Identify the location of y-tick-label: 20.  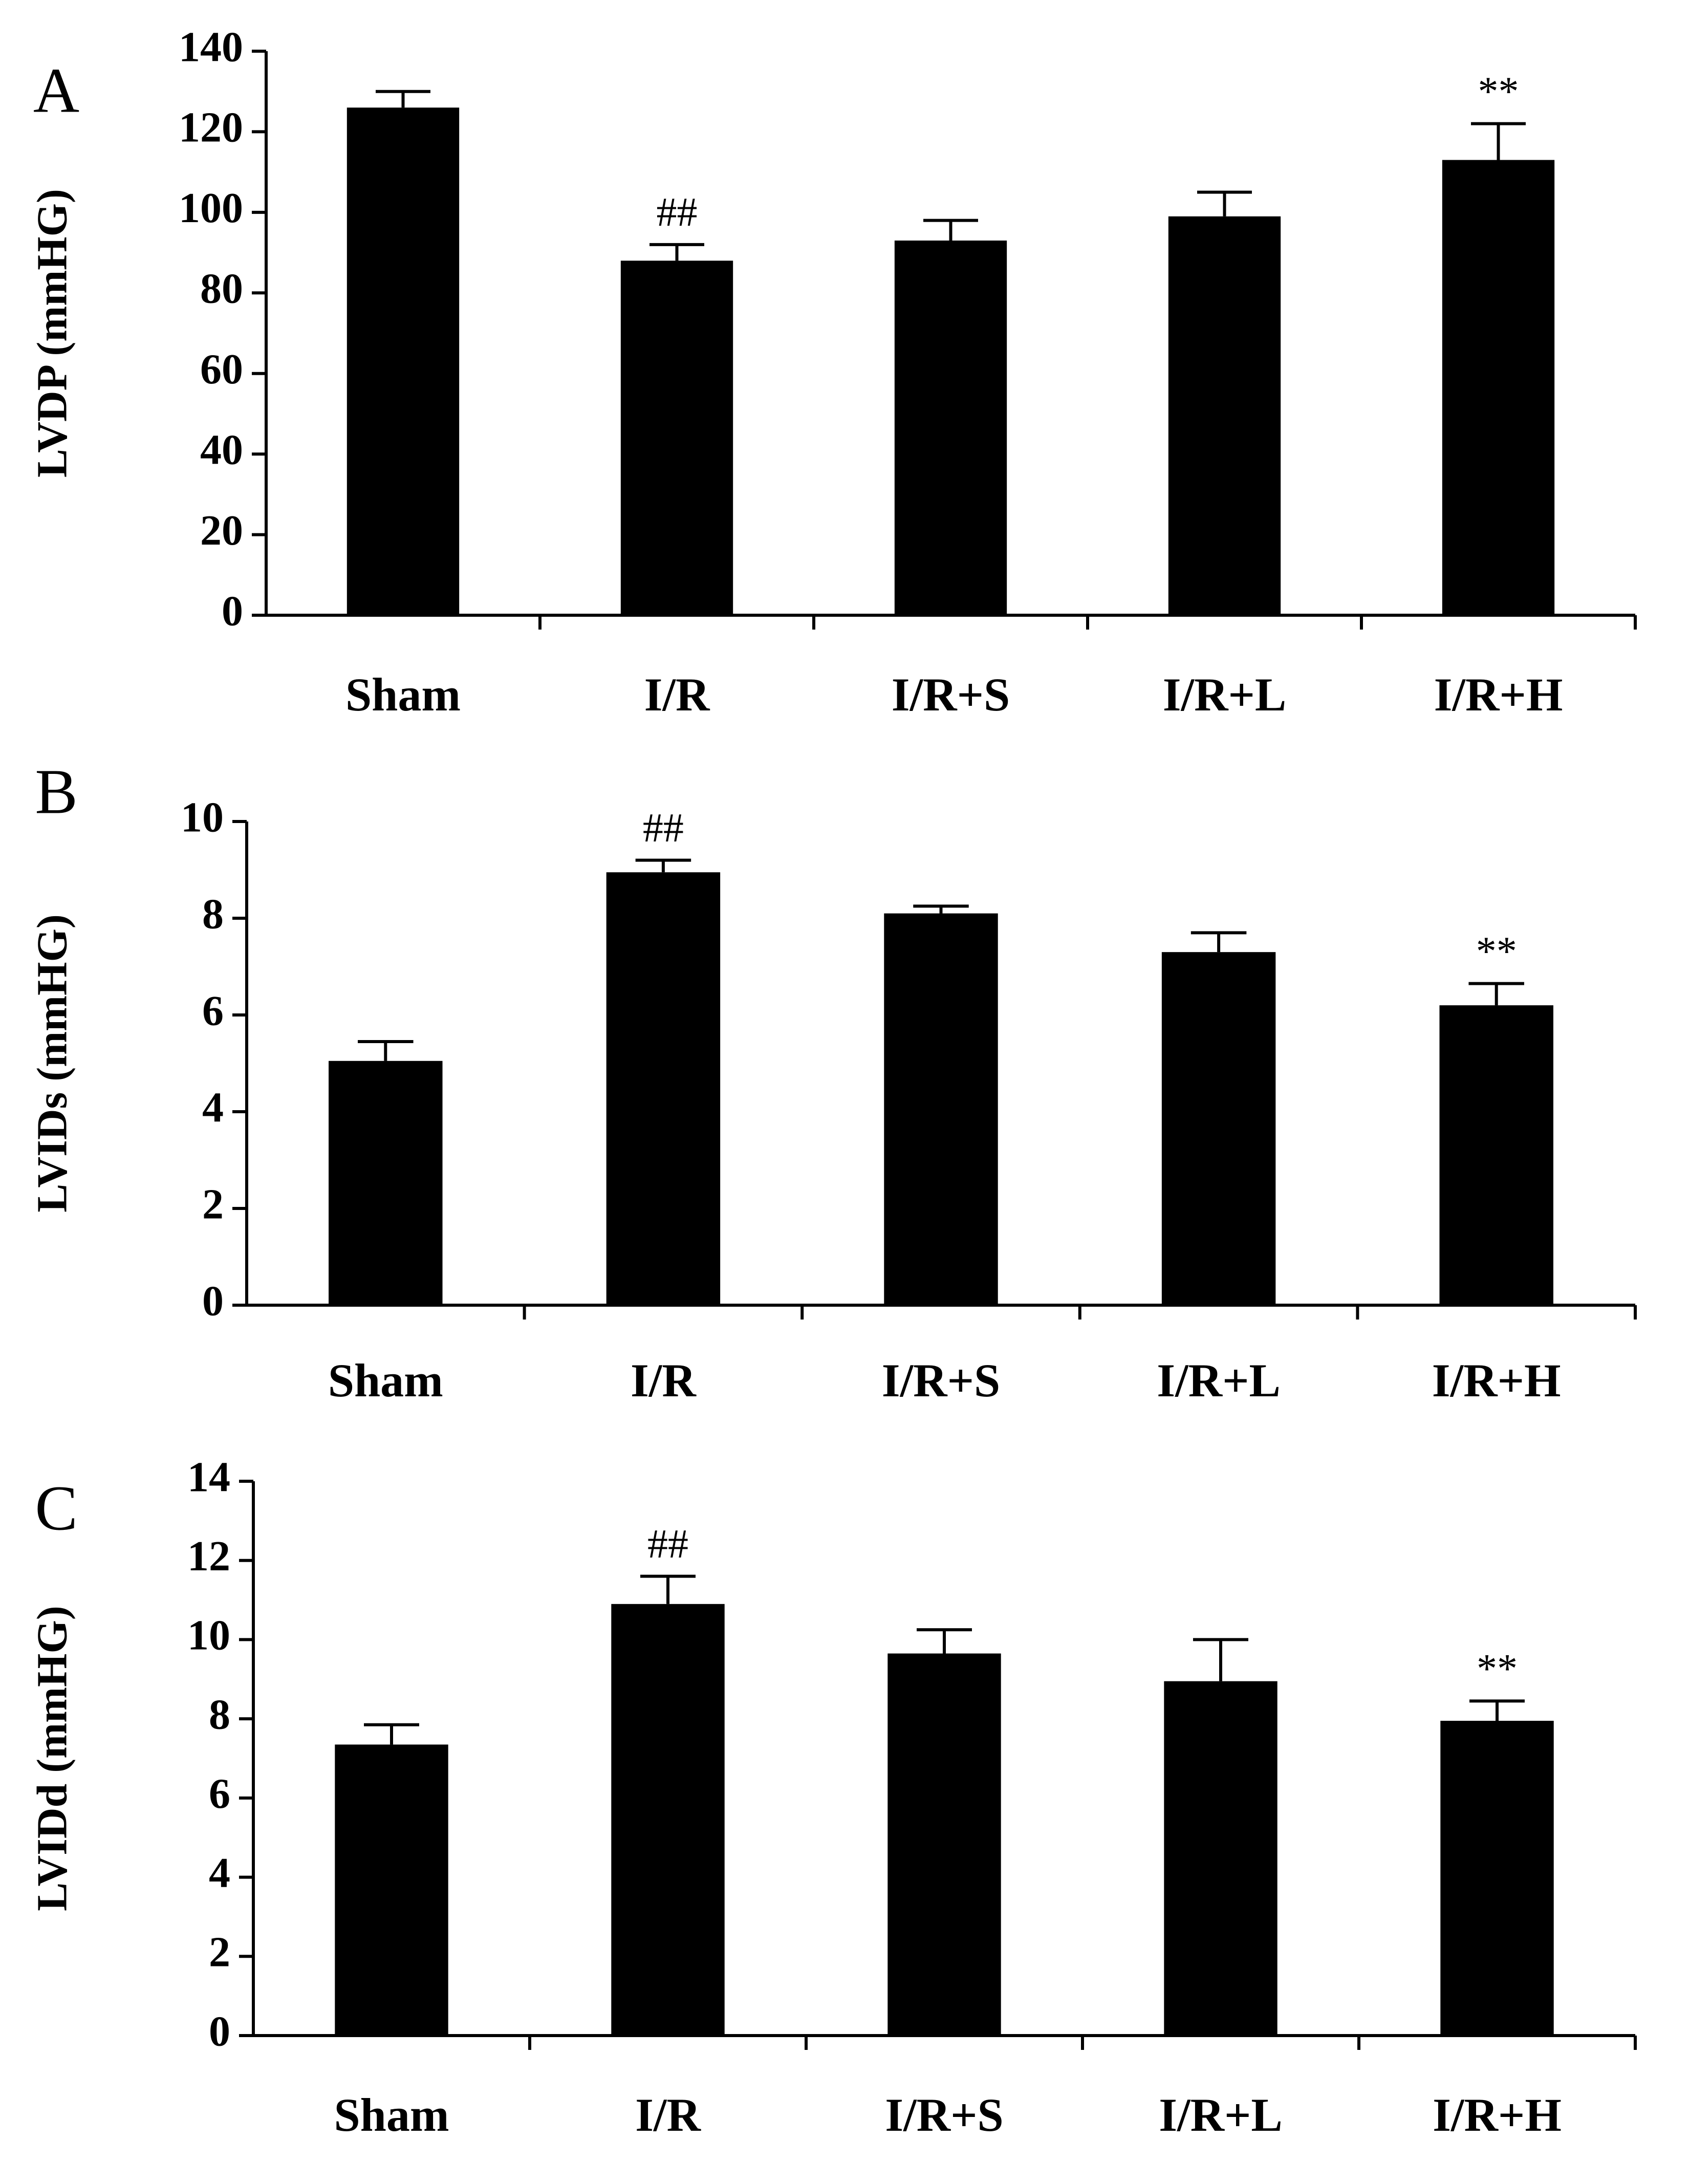
(221, 530).